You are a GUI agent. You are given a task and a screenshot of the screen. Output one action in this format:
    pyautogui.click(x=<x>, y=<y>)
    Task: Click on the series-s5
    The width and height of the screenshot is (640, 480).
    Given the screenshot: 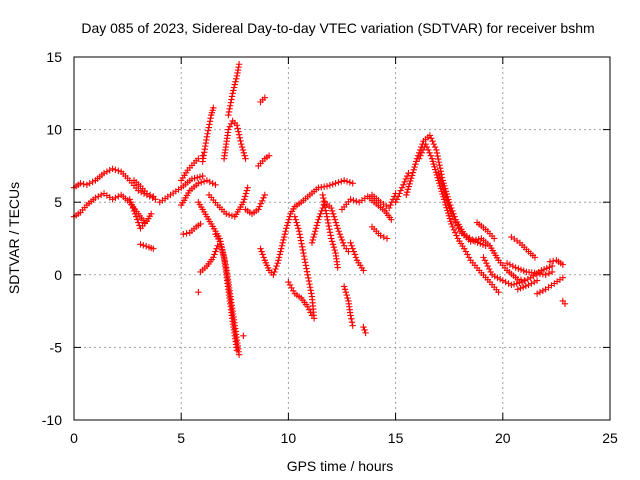 What is the action you would take?
    pyautogui.click(x=147, y=246)
    